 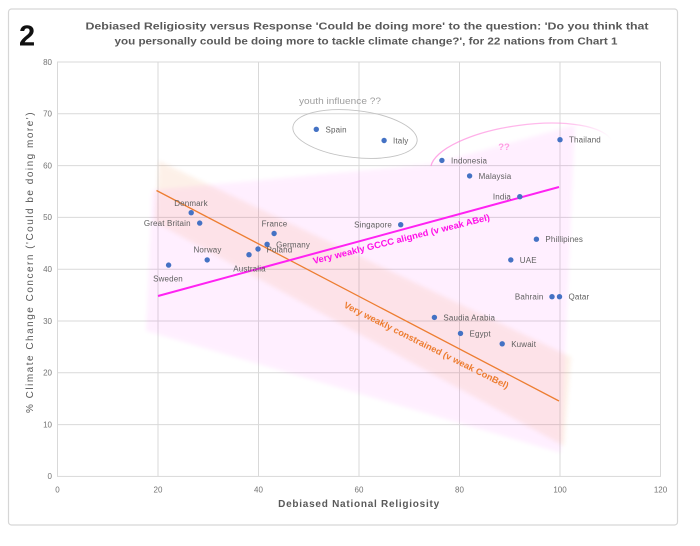 What do you see at coordinates (524, 344) in the screenshot?
I see `svg-text: Kuwait` at bounding box center [524, 344].